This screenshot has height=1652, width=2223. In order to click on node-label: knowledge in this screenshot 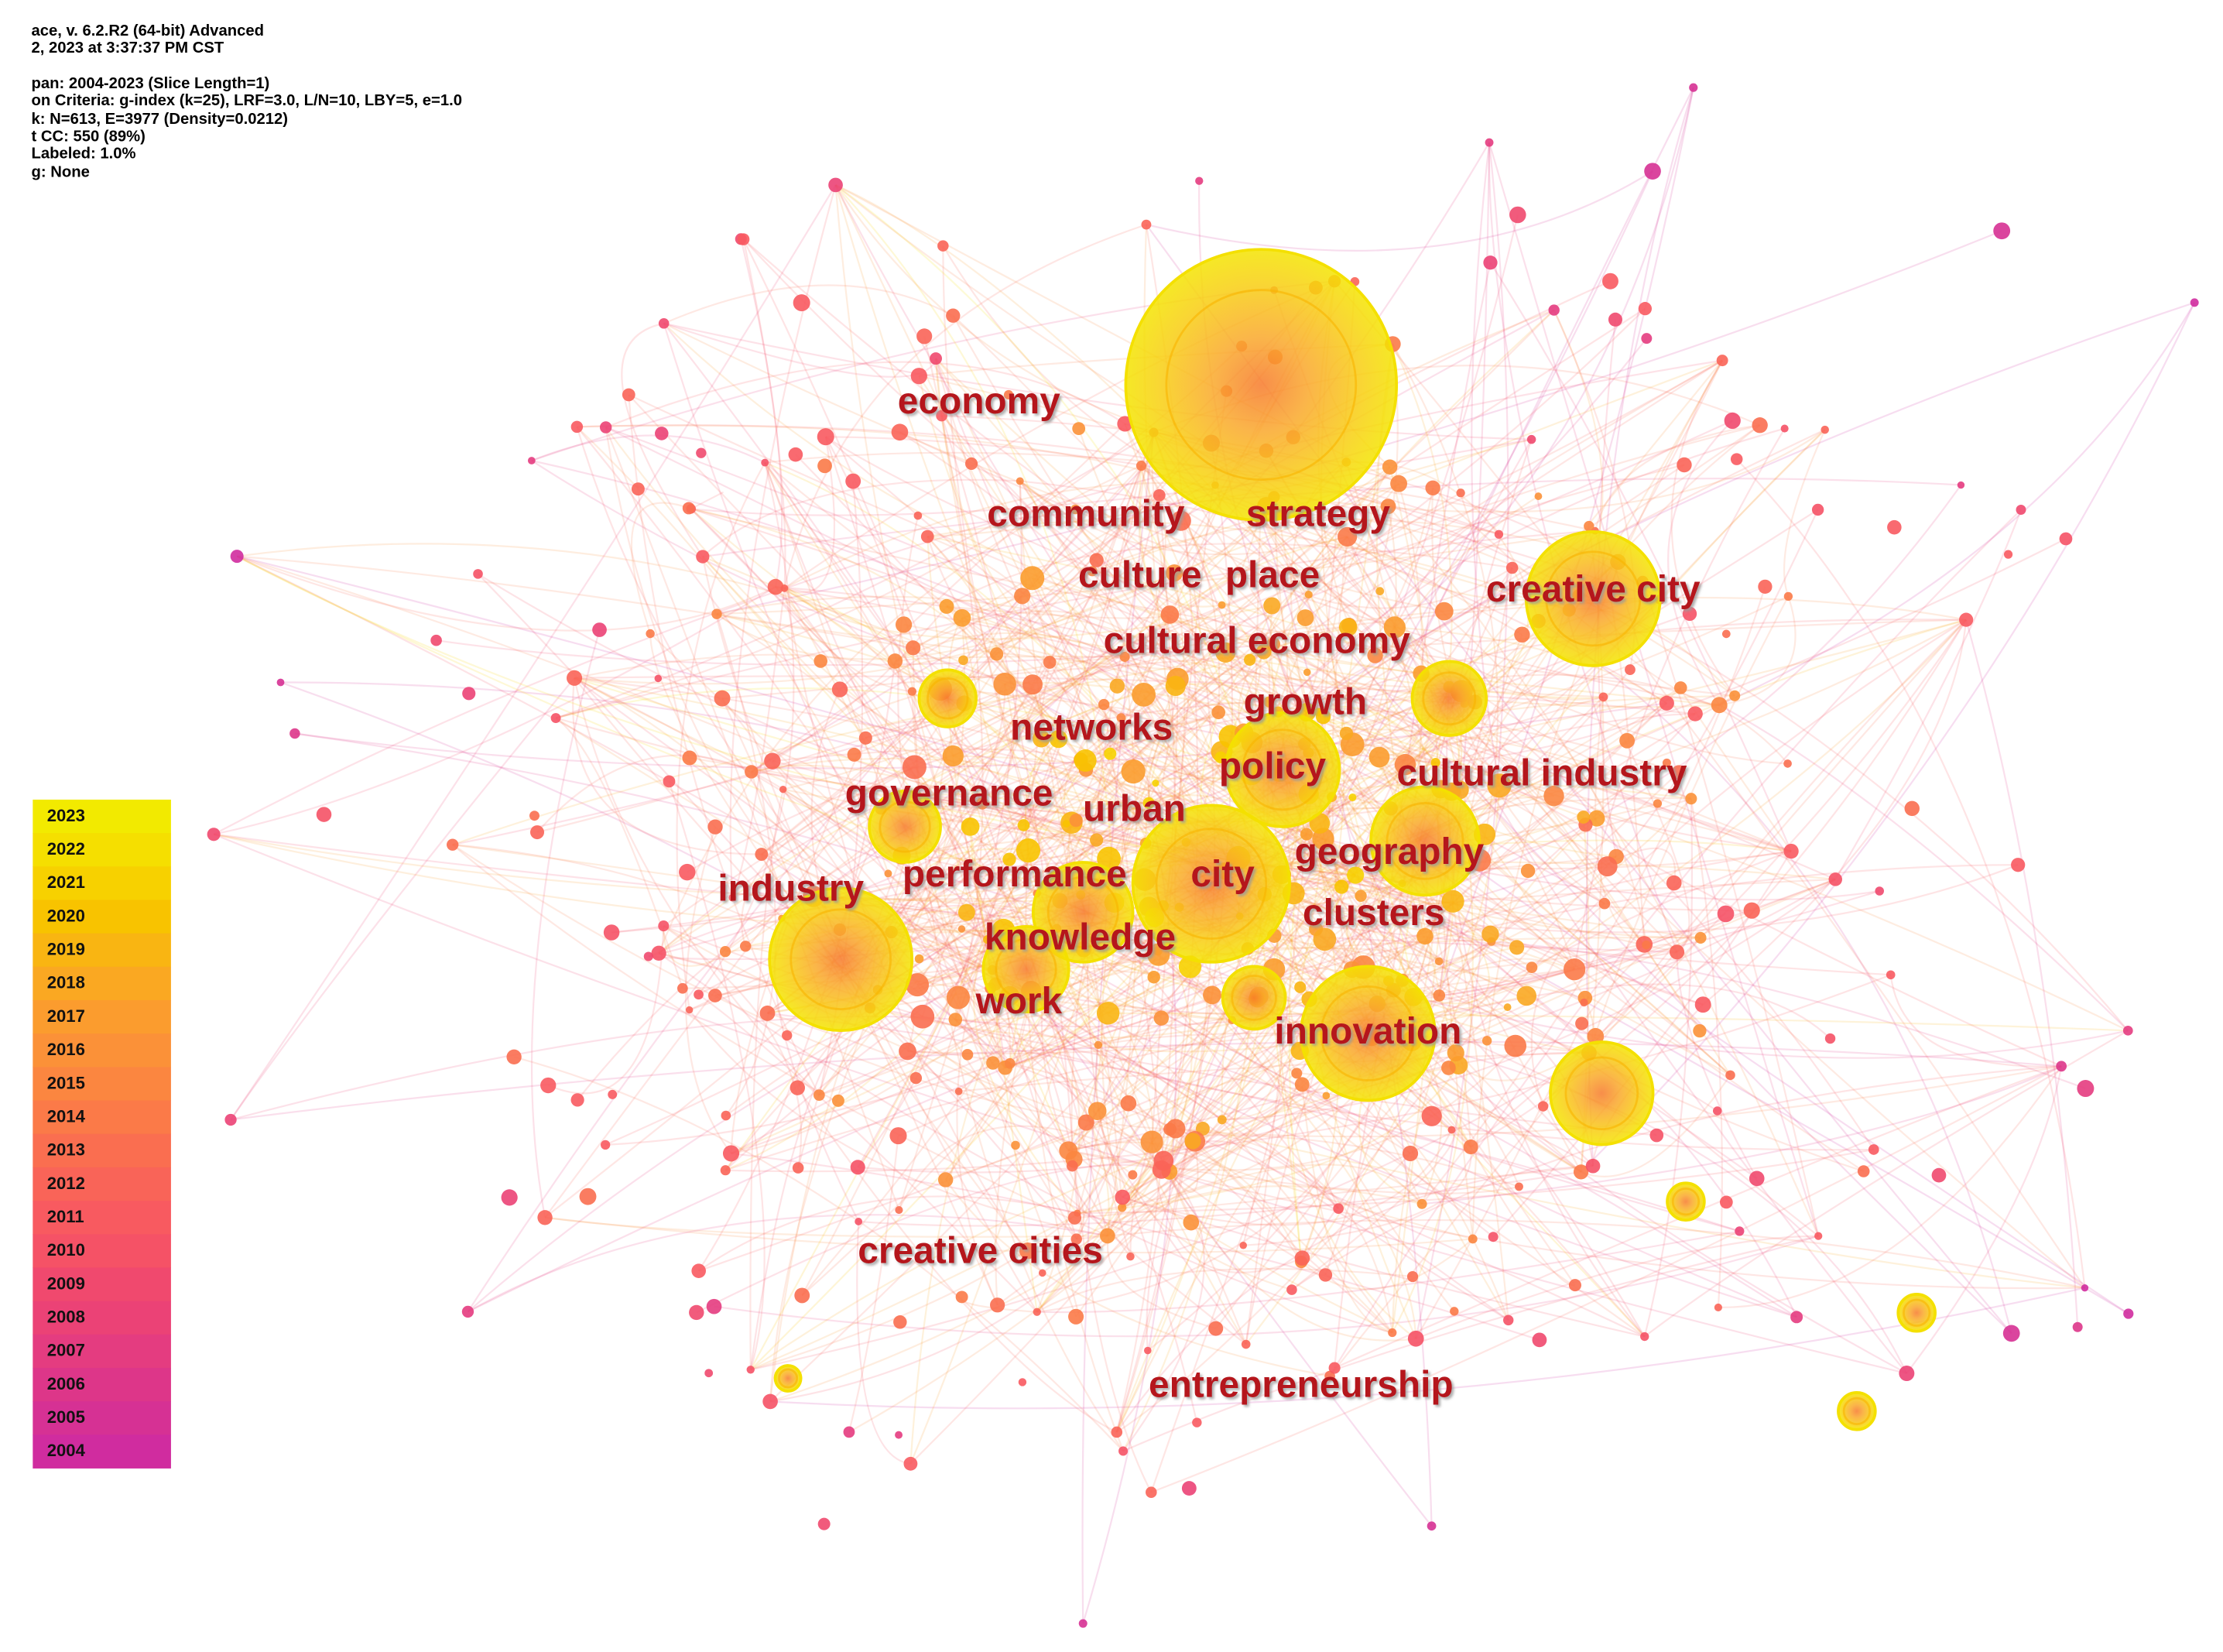, I will do `click(1080, 938)`.